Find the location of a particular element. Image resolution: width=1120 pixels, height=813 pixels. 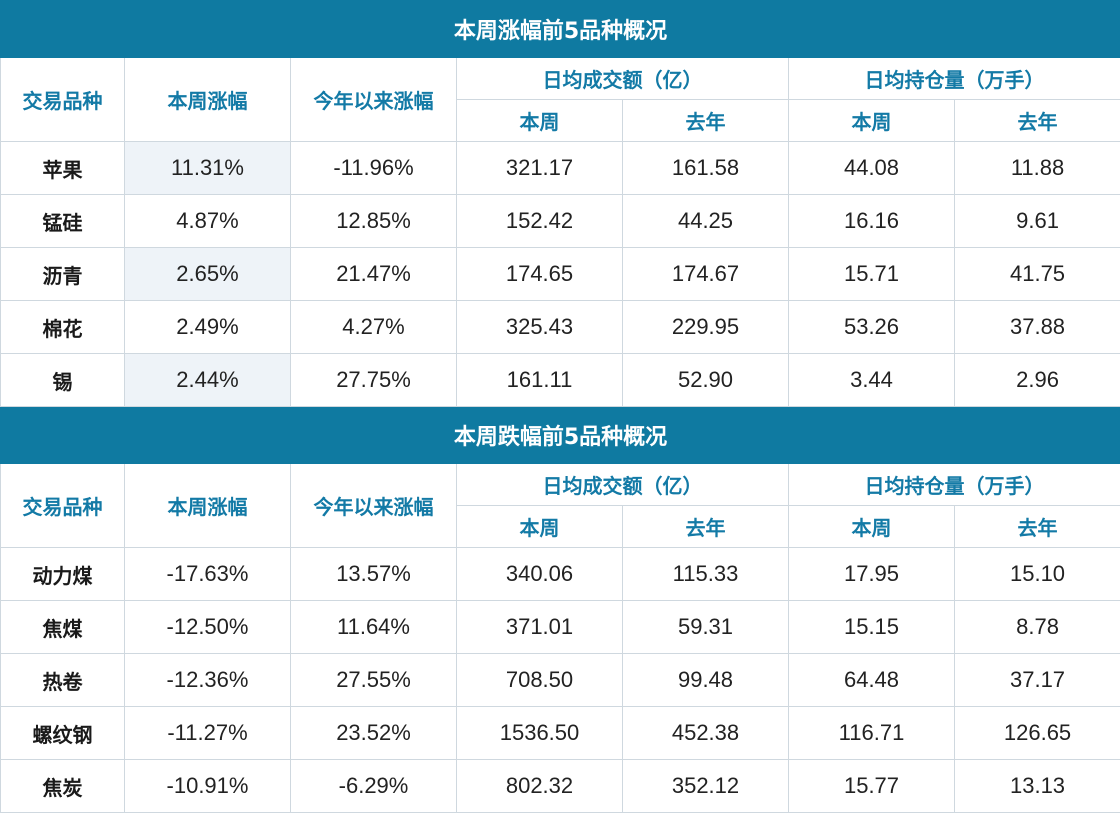

volume-last-year-value: 115.33 is located at coordinates (706, 574).